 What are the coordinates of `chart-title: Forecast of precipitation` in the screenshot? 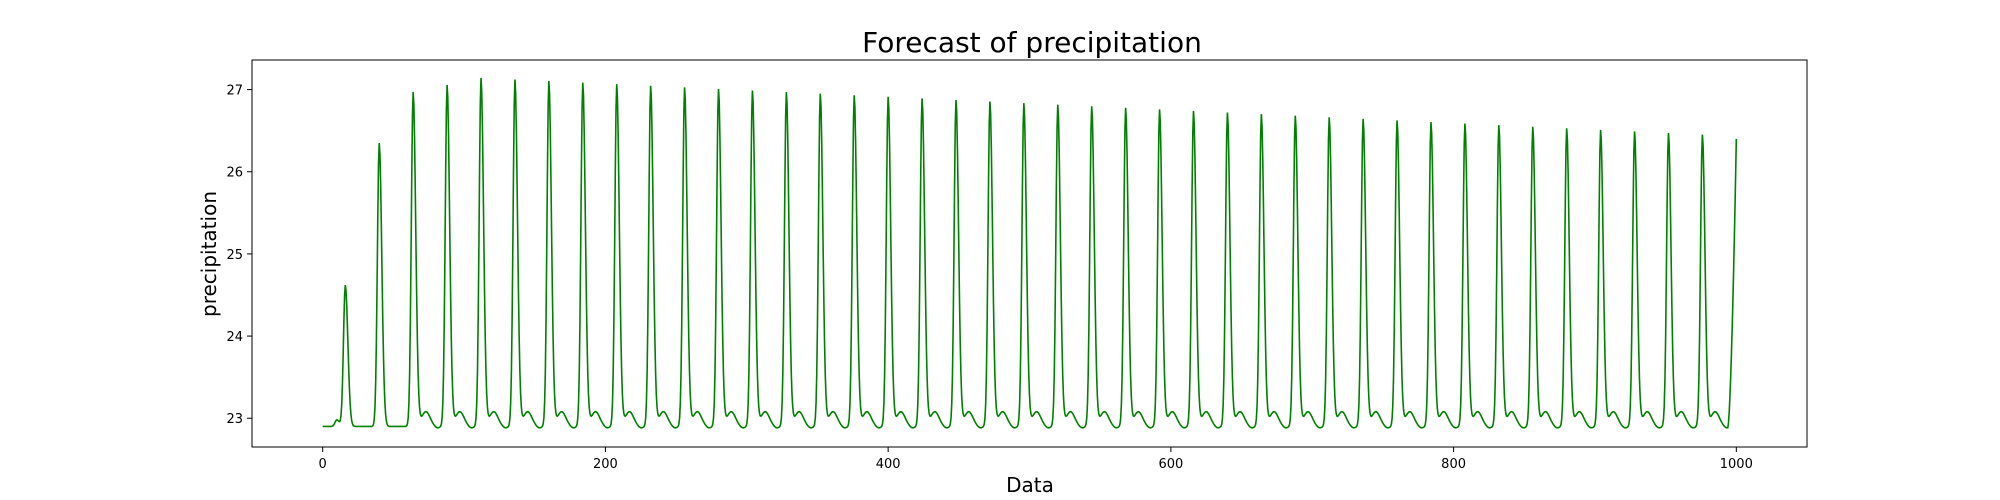 It's located at (1032, 42).